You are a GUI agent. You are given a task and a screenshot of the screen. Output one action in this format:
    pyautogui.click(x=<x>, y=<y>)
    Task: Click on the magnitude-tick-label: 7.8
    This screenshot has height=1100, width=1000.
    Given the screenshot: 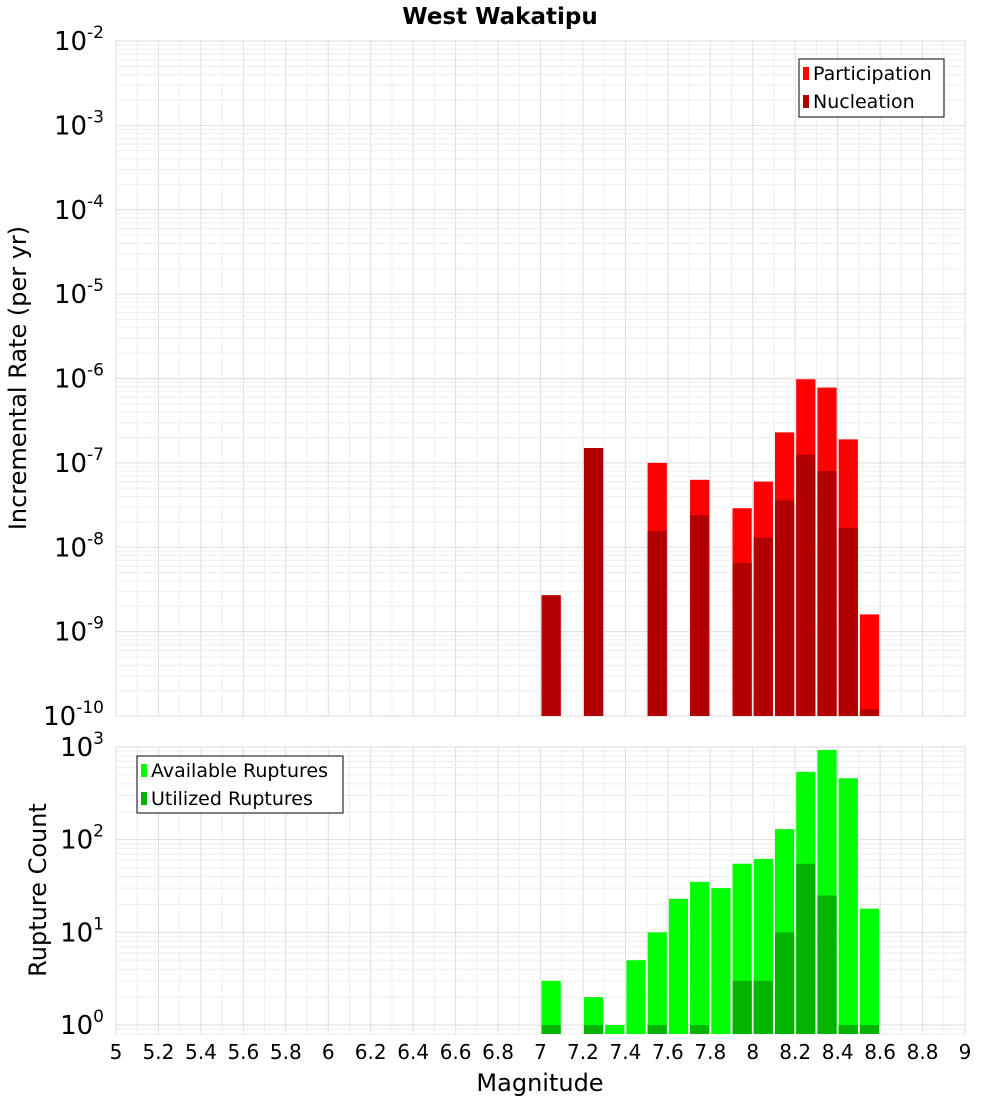 What is the action you would take?
    pyautogui.click(x=710, y=1052)
    